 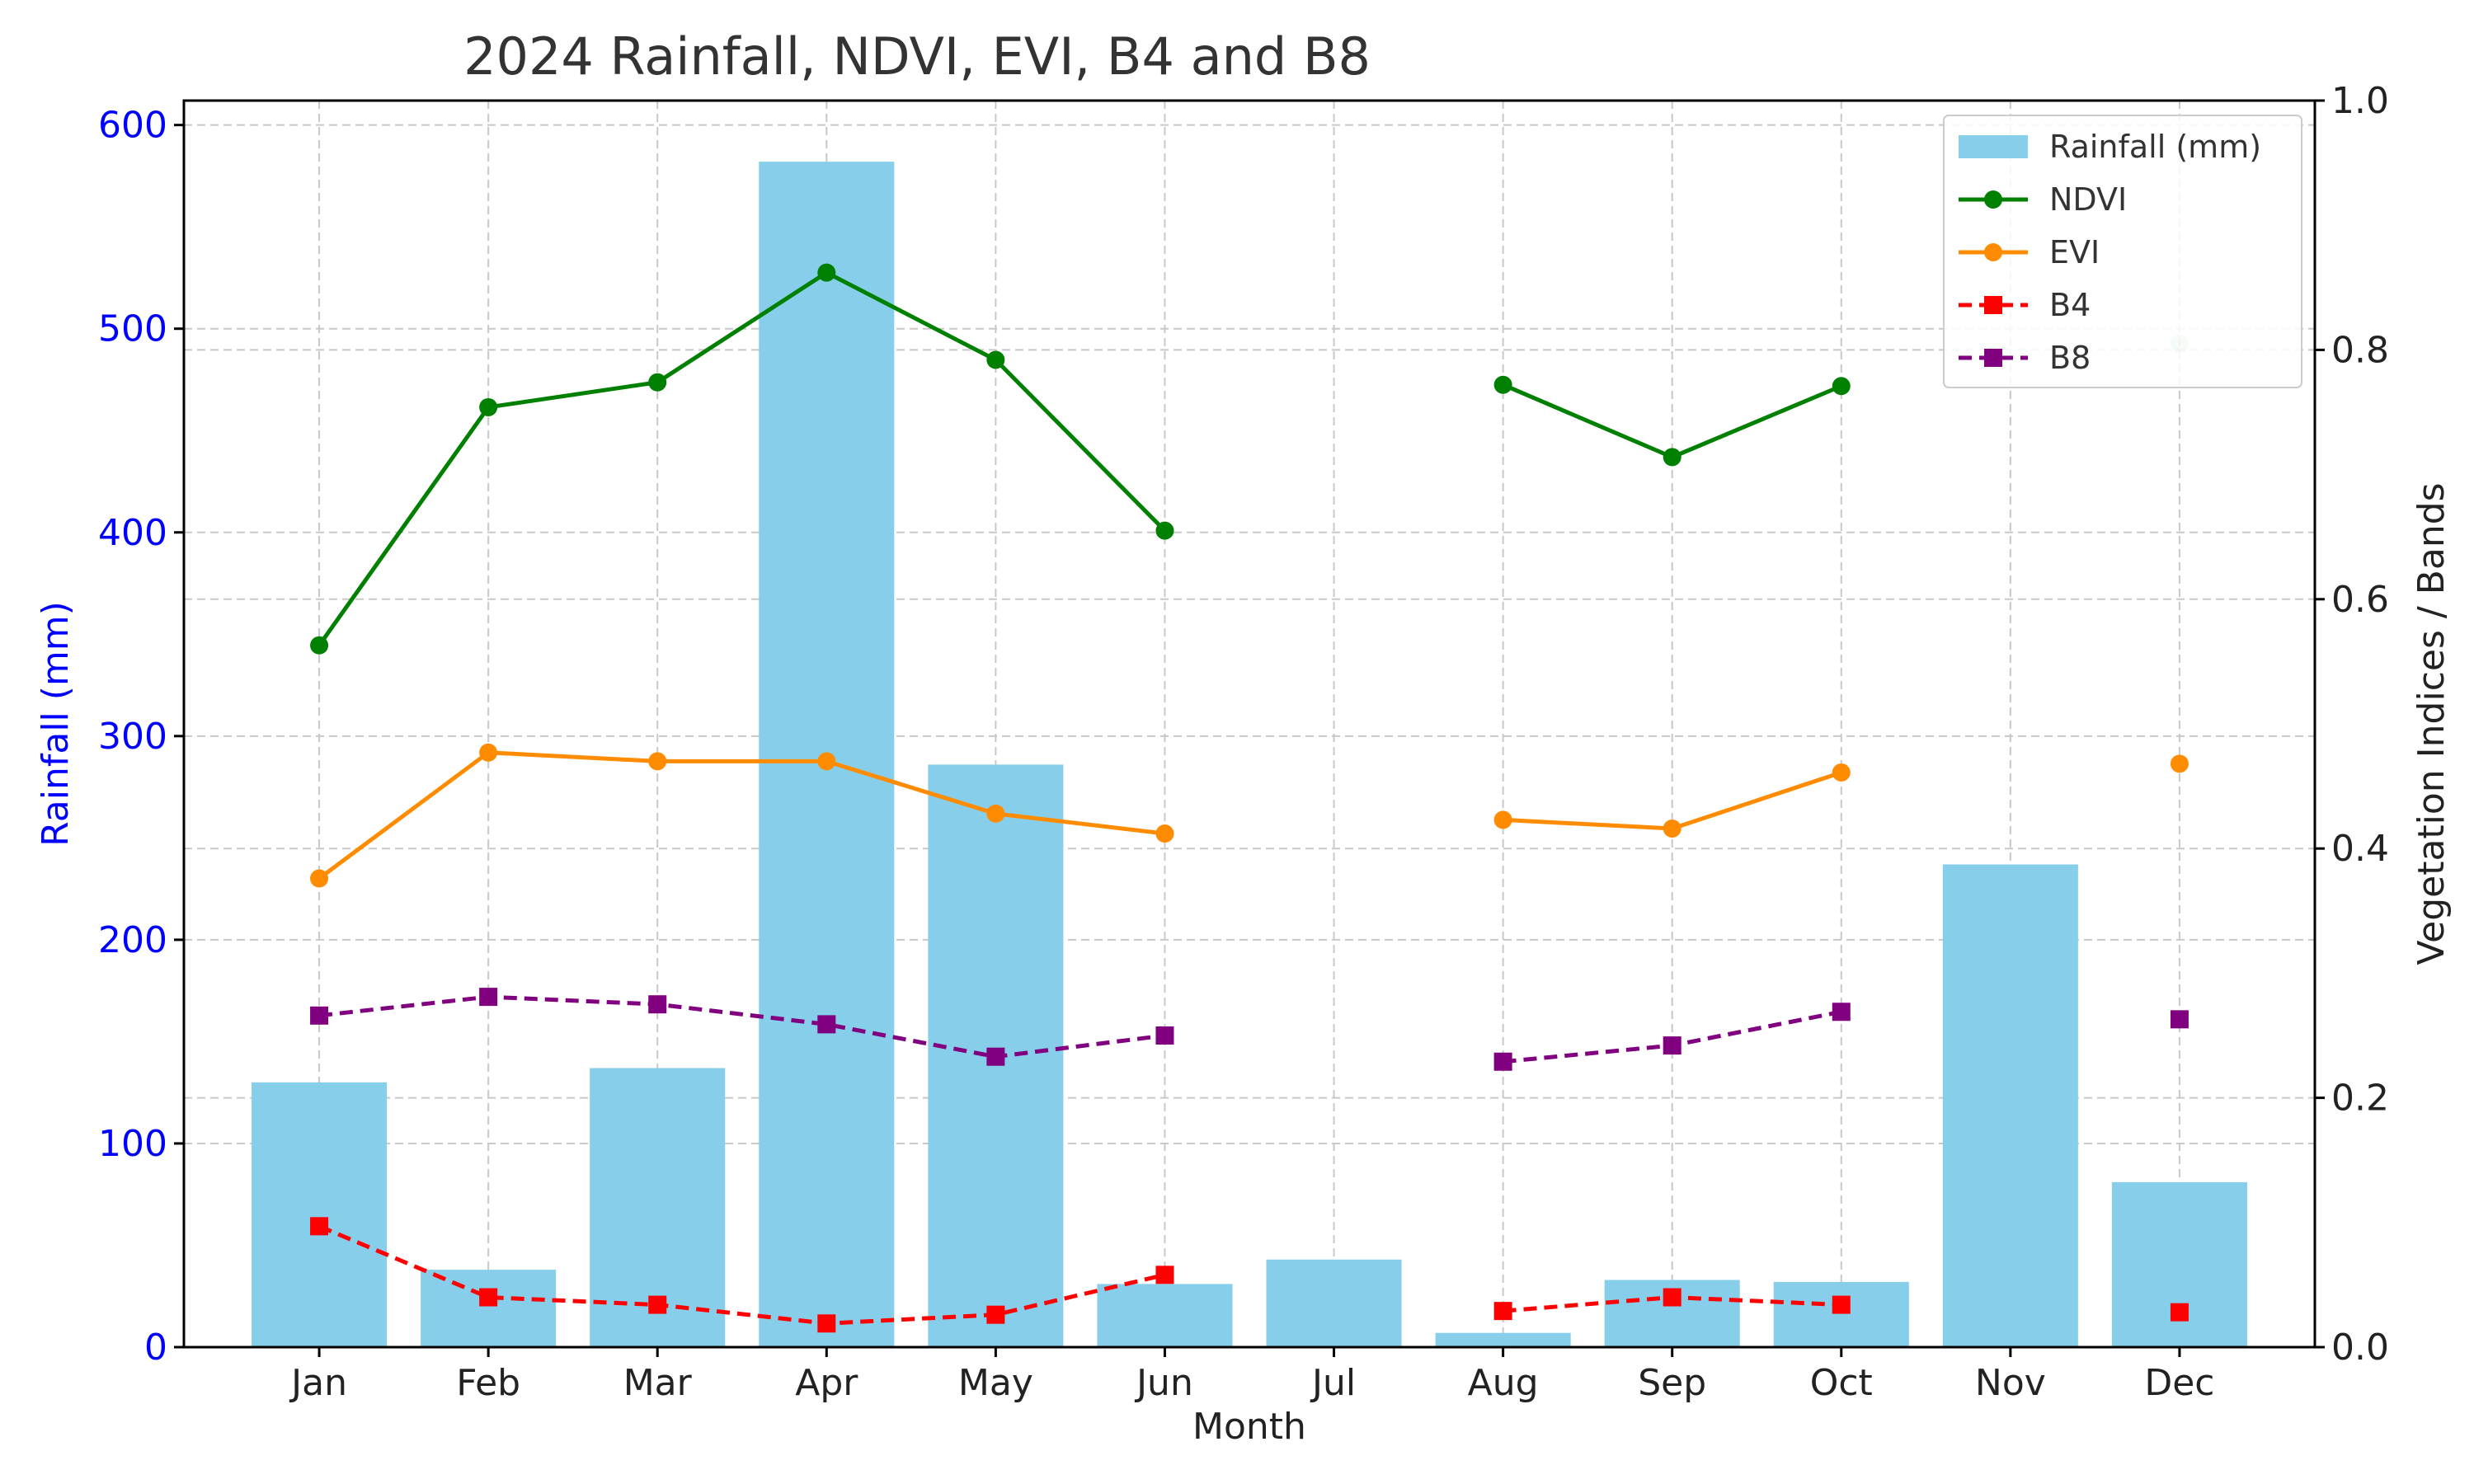 What do you see at coordinates (1503, 1383) in the screenshot?
I see `x-tick-label: Aug` at bounding box center [1503, 1383].